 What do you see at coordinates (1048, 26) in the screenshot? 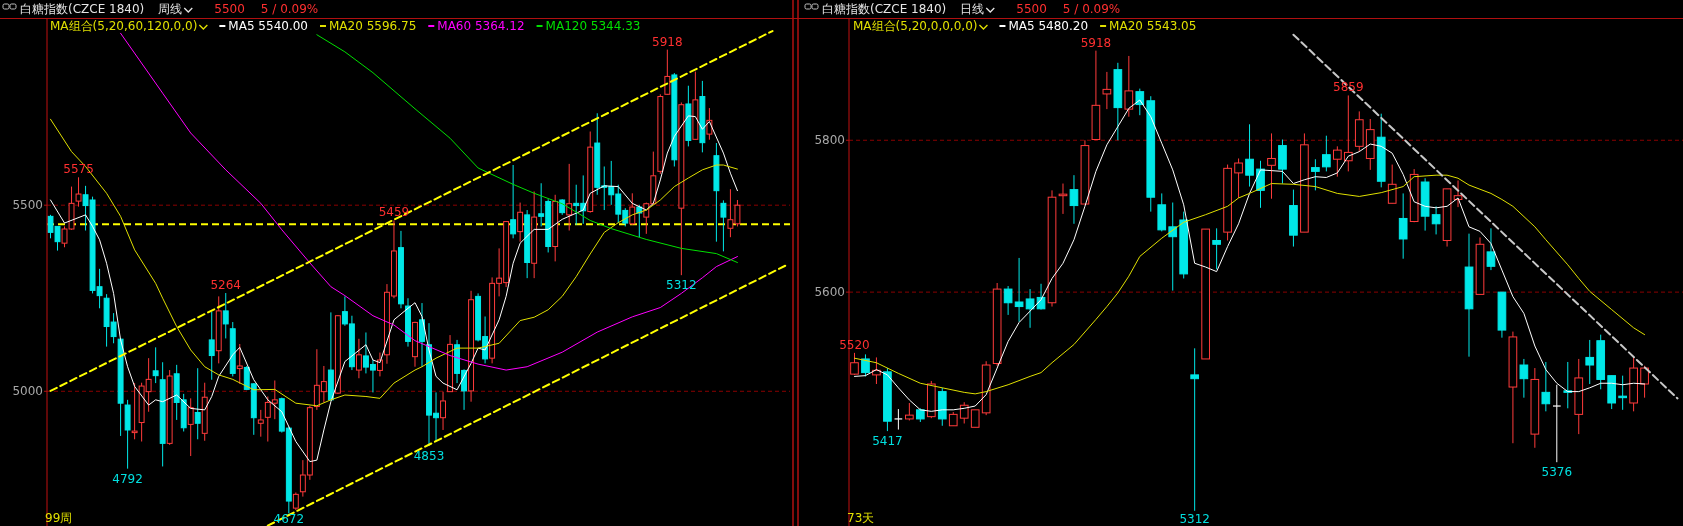
I see `legend-label: MA5 5480.20` at bounding box center [1048, 26].